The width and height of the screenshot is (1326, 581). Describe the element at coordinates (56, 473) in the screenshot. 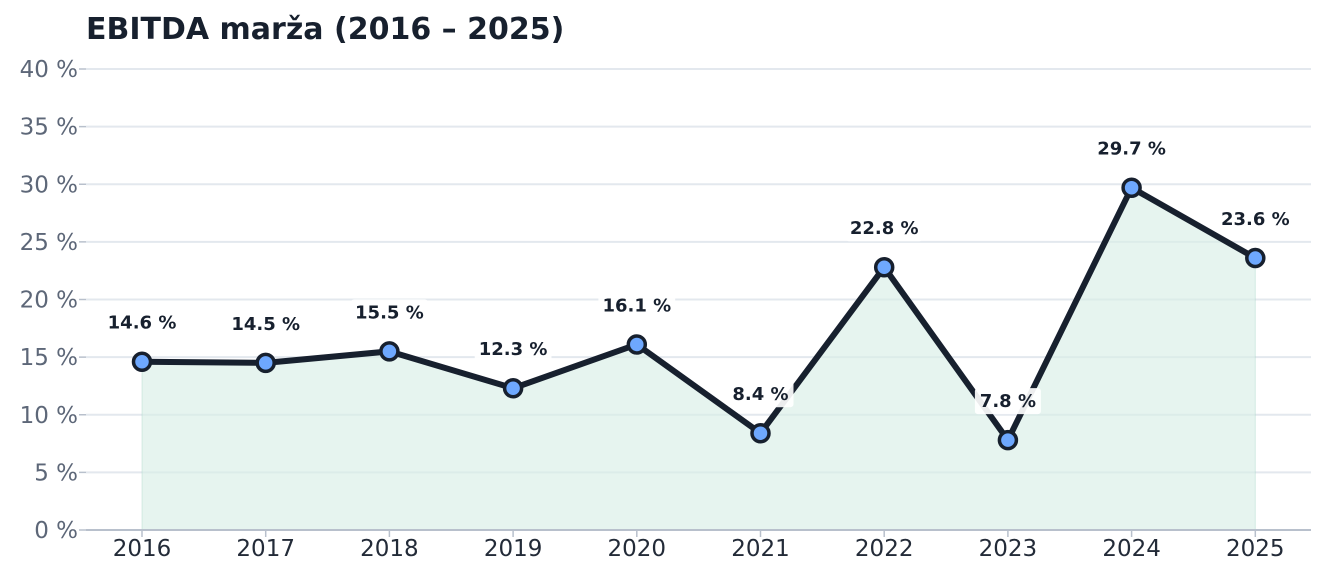

I see `y-tick-label: 5 %` at that location.